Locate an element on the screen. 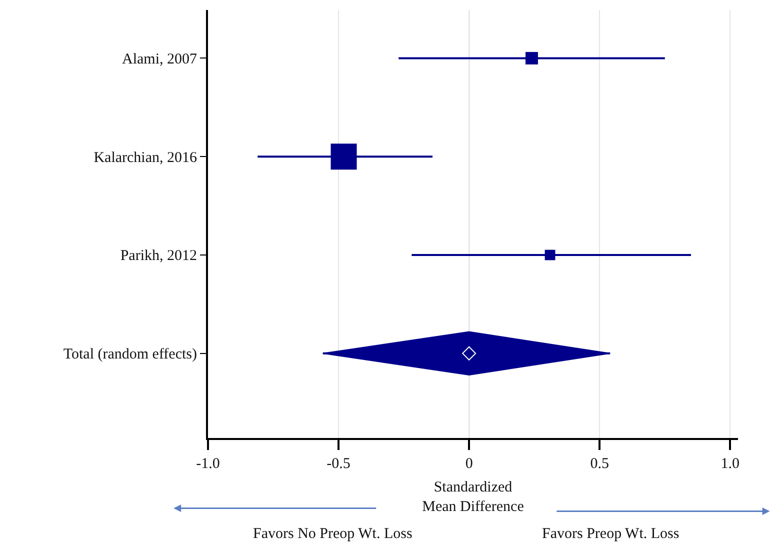 This screenshot has width=774, height=546. x-tick-label: 1.0 is located at coordinates (730, 464).